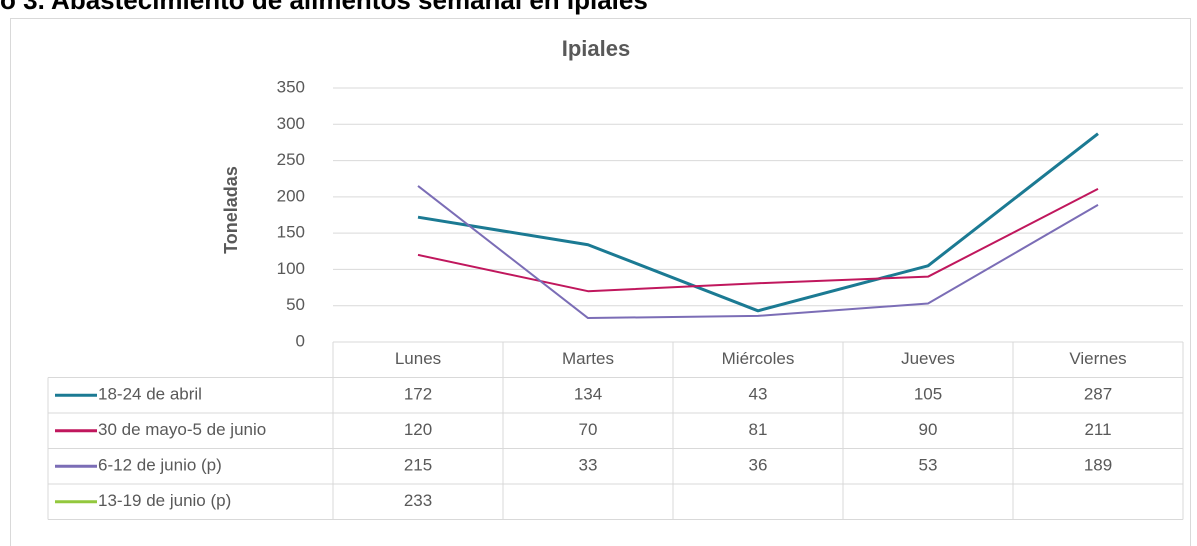  What do you see at coordinates (928, 358) in the screenshot?
I see `x-tick-label: Jueves` at bounding box center [928, 358].